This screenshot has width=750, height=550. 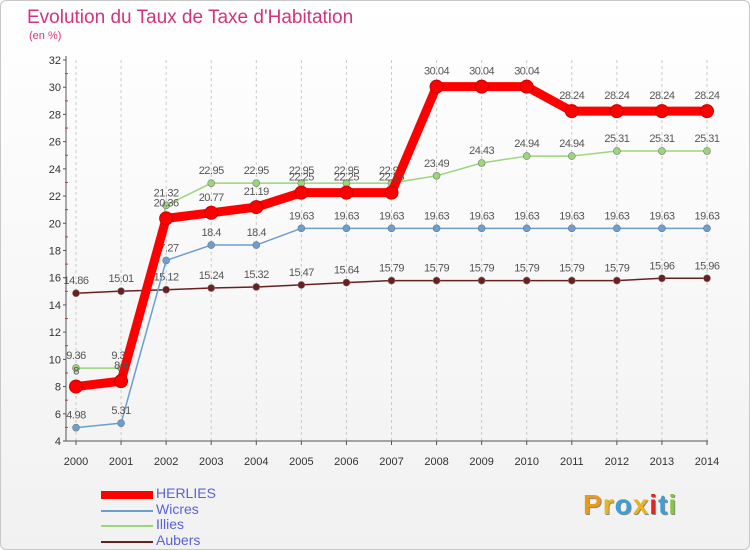 I want to click on x-tick-label: 2003, so click(x=211, y=462).